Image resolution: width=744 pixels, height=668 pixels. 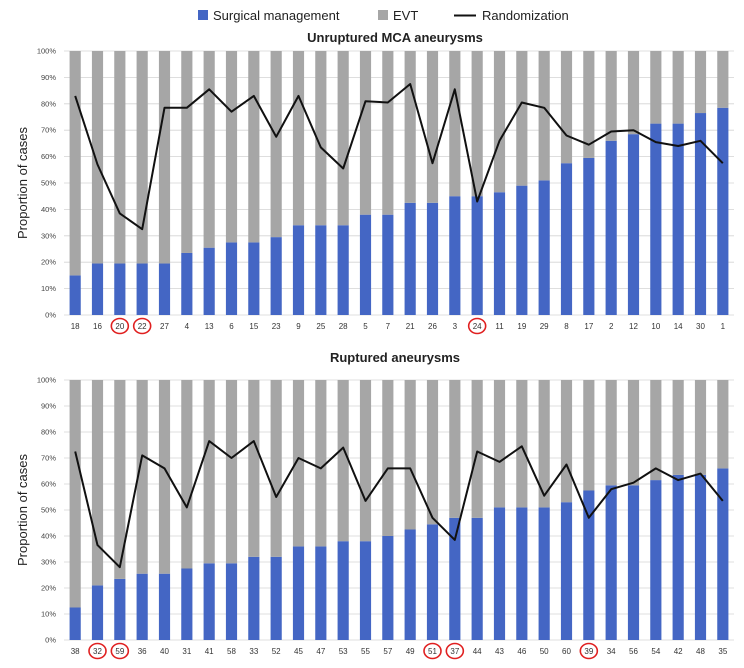 What do you see at coordinates (633, 326) in the screenshot?
I see `x-category-label: 12` at bounding box center [633, 326].